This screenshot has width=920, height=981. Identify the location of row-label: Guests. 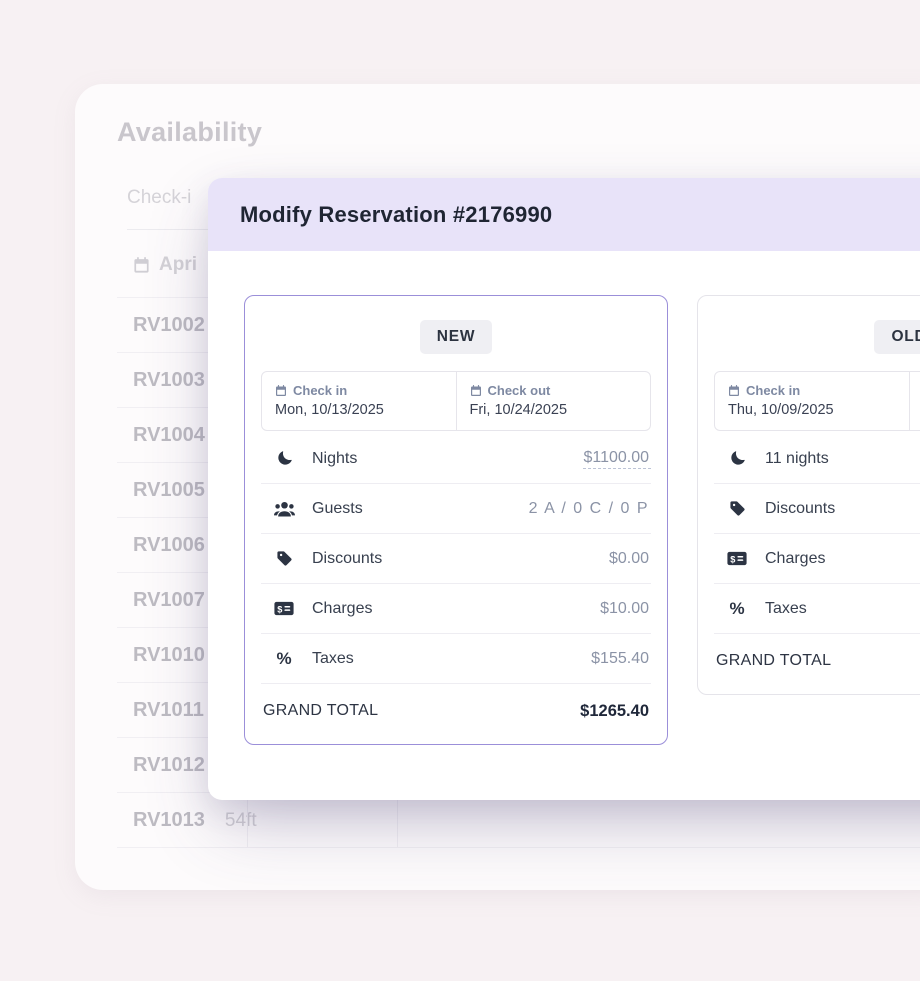
(337, 508).